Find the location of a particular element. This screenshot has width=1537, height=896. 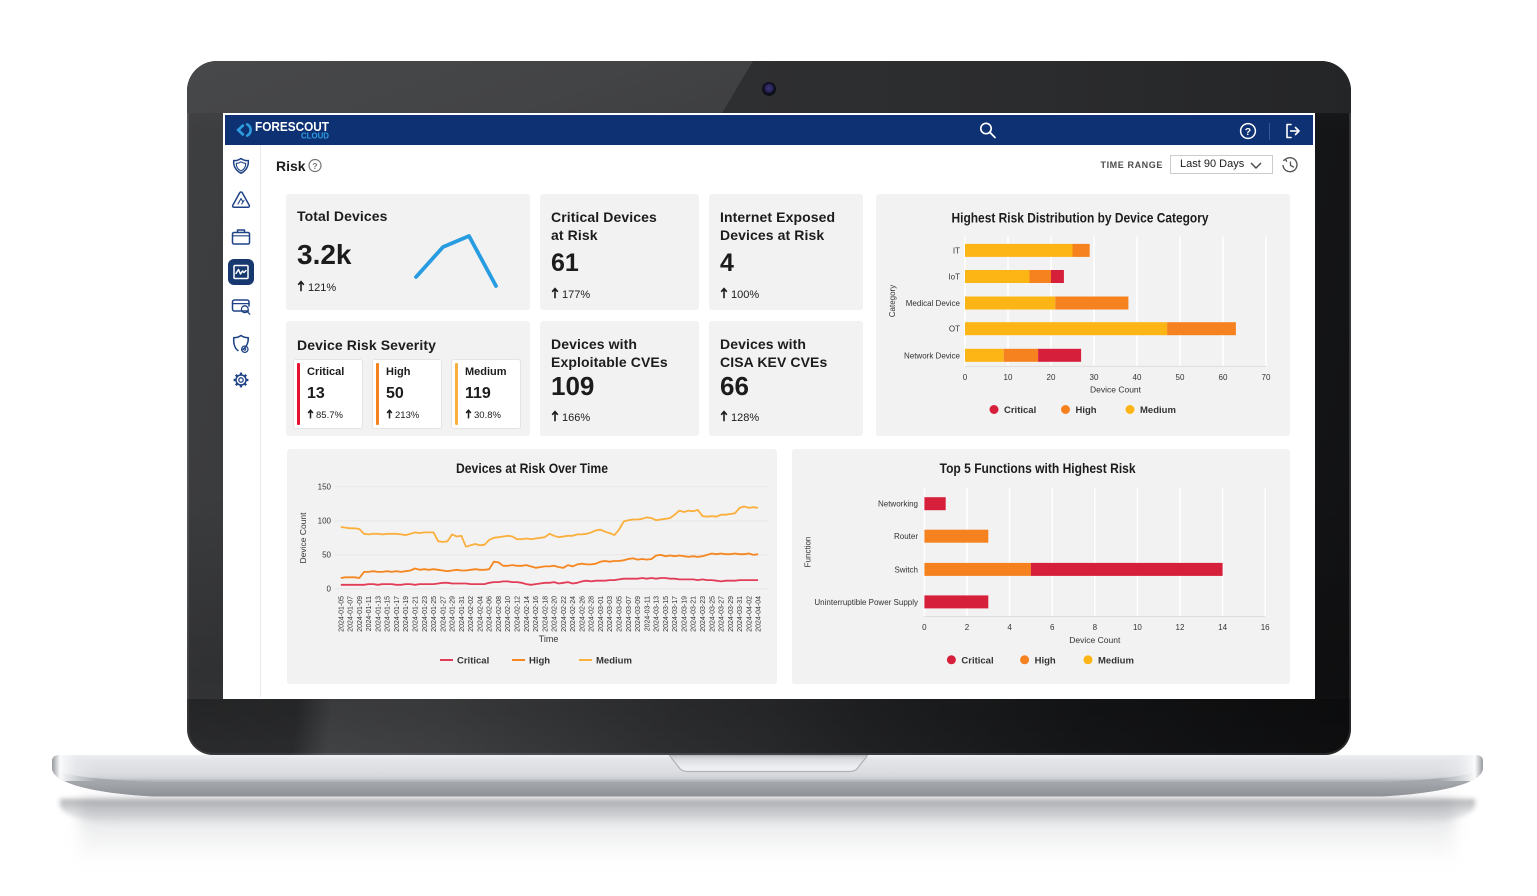

svg-text: Category is located at coordinates (892, 301).